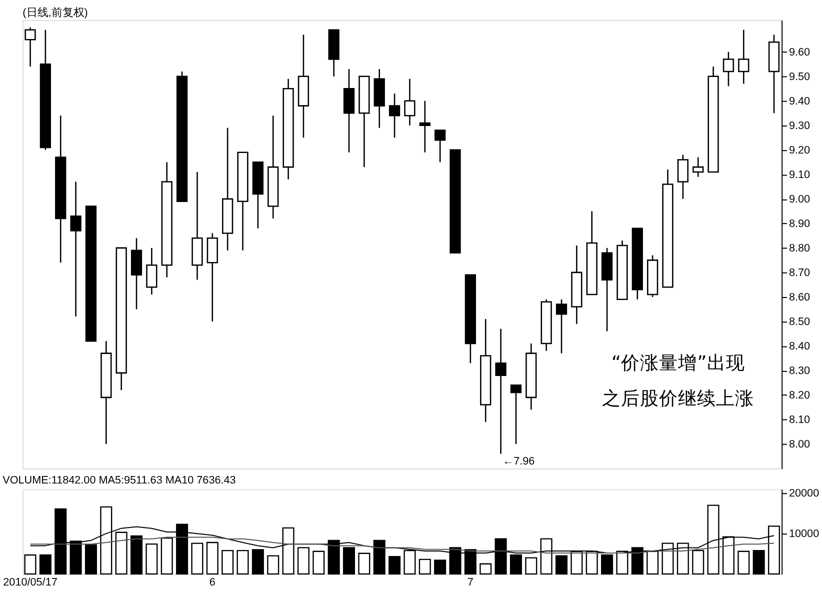 This screenshot has height=604, width=822. Describe the element at coordinates (799, 126) in the screenshot. I see `y-tick-label: 9.30` at that location.